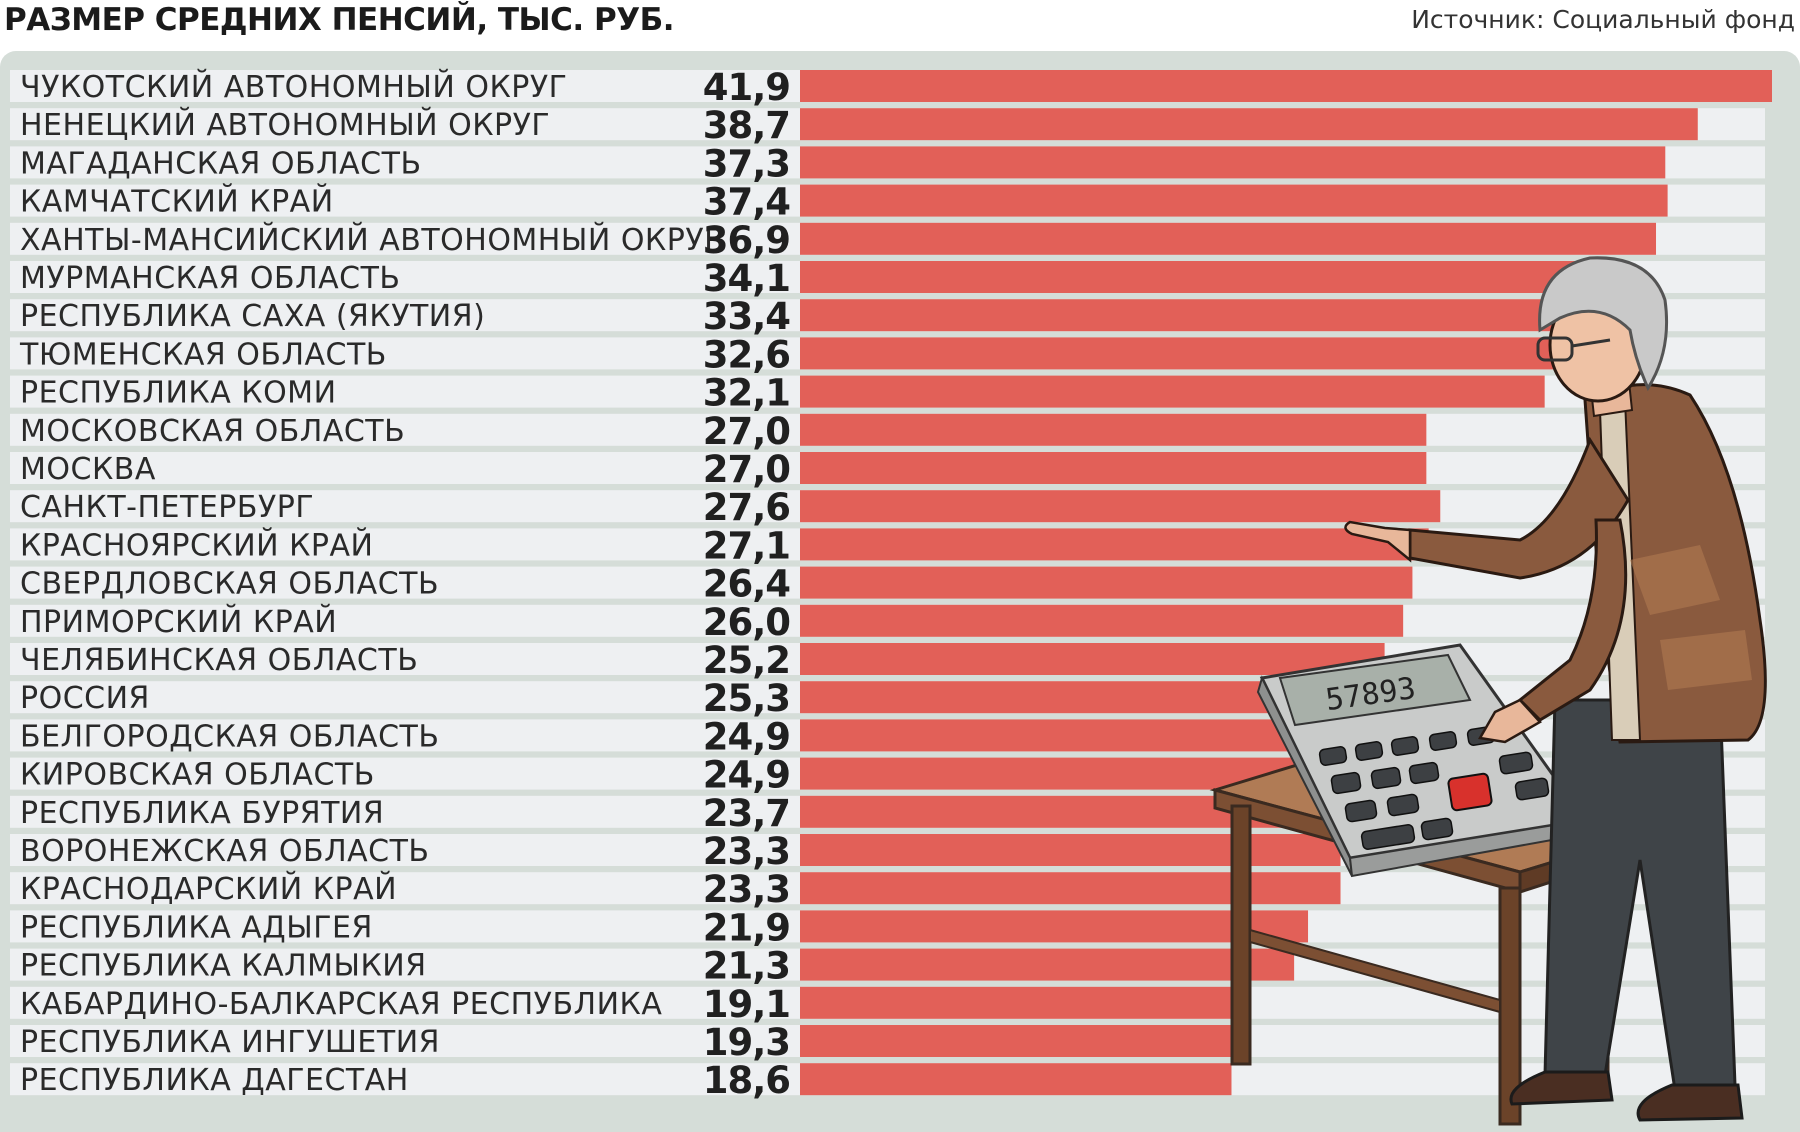  Describe the element at coordinates (210, 278) in the screenshot. I see `category-label: МУРМАНСКАЯ ОБЛАСТЬ` at that location.